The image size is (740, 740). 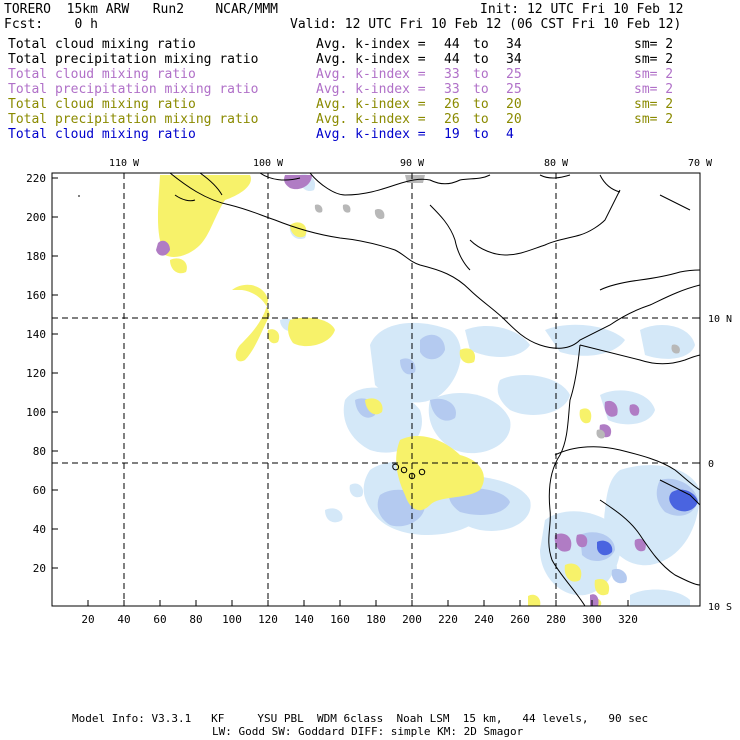 I want to click on x-tick-label: 260, so click(x=520, y=619).